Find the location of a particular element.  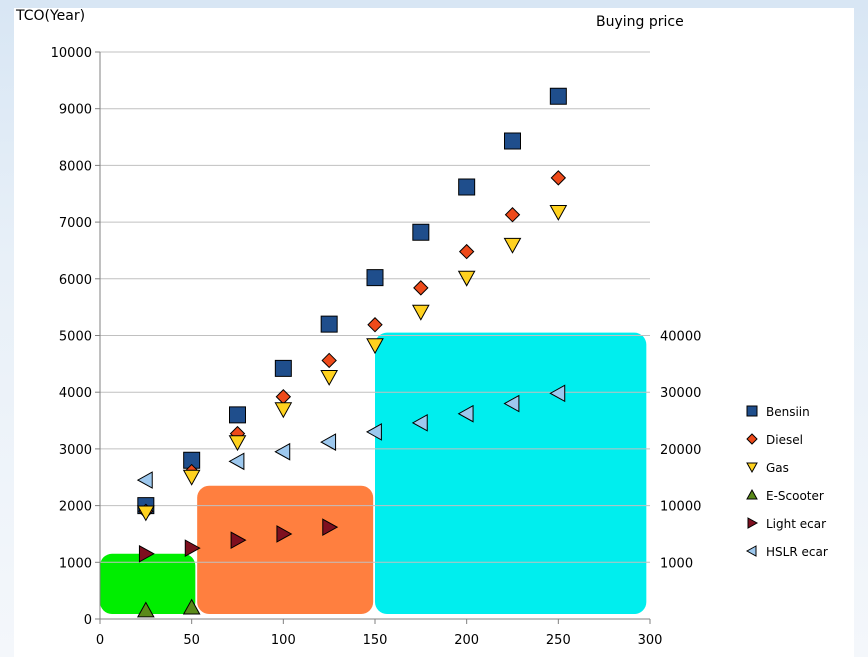

y-tick-label-4000: 4000 is located at coordinates (75, 393).